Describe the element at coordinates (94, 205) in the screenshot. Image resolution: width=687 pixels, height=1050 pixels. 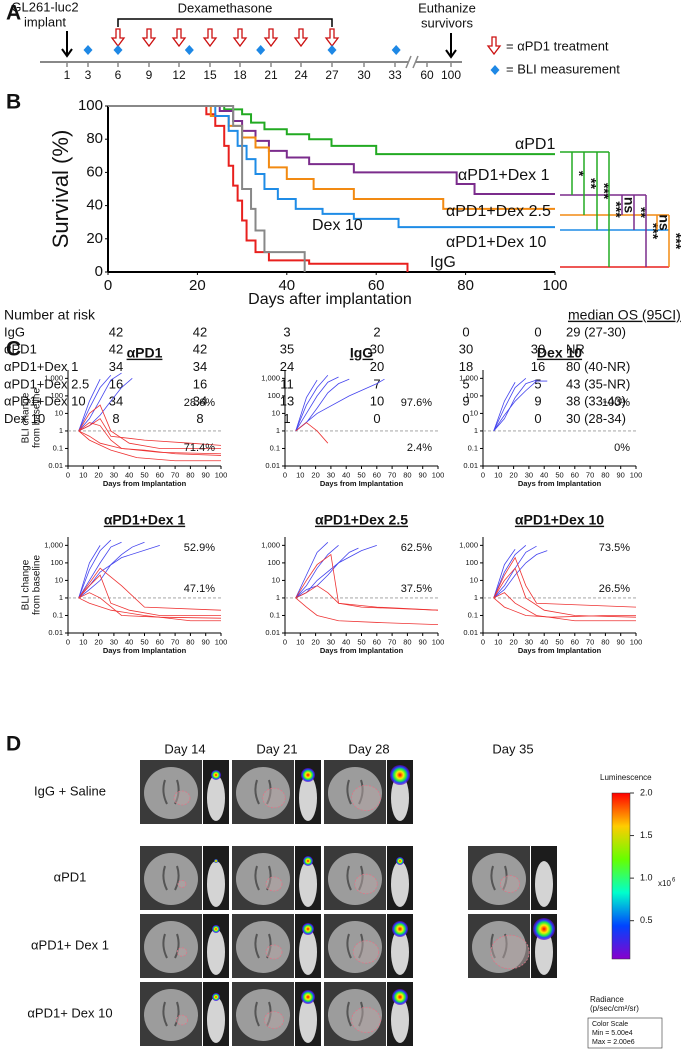
I see `y-tick-label: 40` at that location.